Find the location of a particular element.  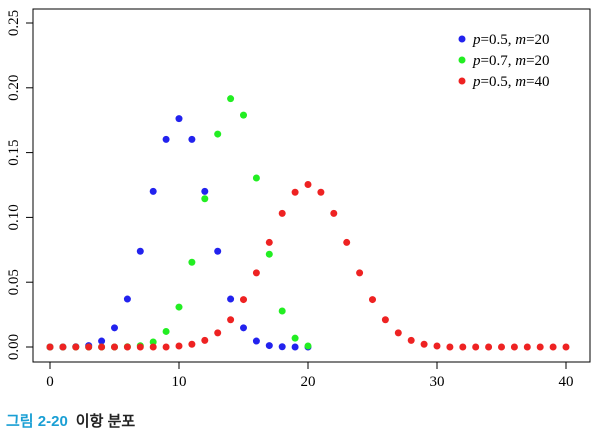

legend-label: p=0.5, m=20 is located at coordinates (511, 40).